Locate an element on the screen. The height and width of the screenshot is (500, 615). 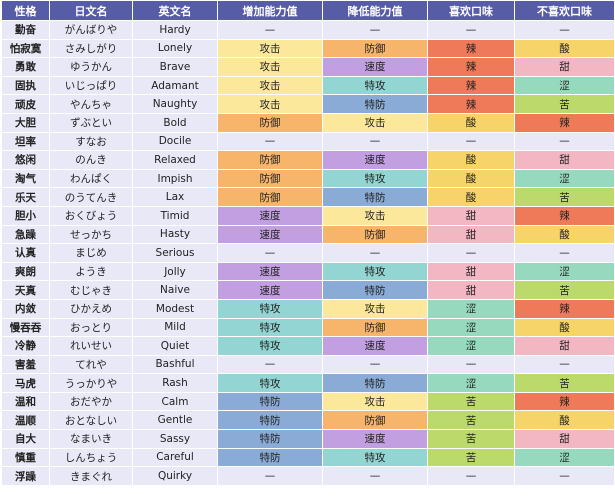
table-row: 内敛 ひかえめ Modest 特攻 攻击涩辣 is located at coordinates (308, 308).